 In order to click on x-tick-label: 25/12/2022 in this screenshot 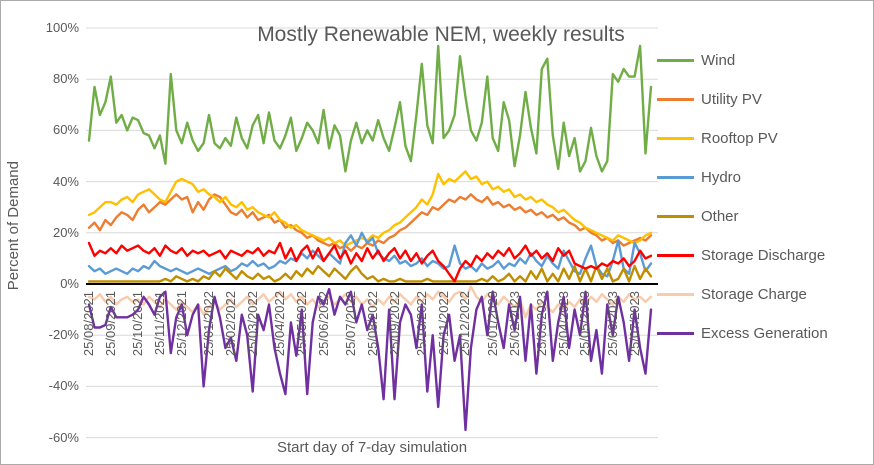, I will do `click(465, 324)`.